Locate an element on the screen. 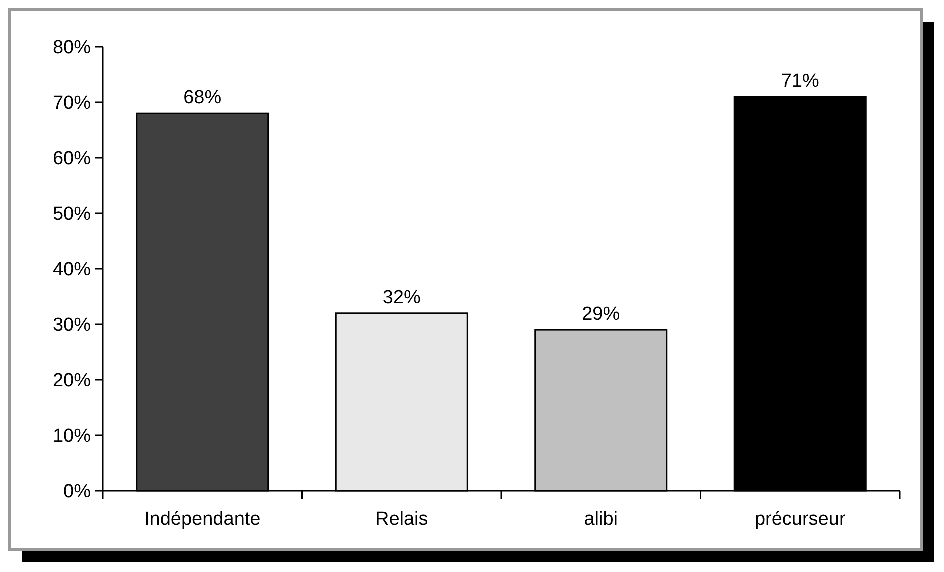 The width and height of the screenshot is (944, 572). x-tick-label: Relais is located at coordinates (401, 519).